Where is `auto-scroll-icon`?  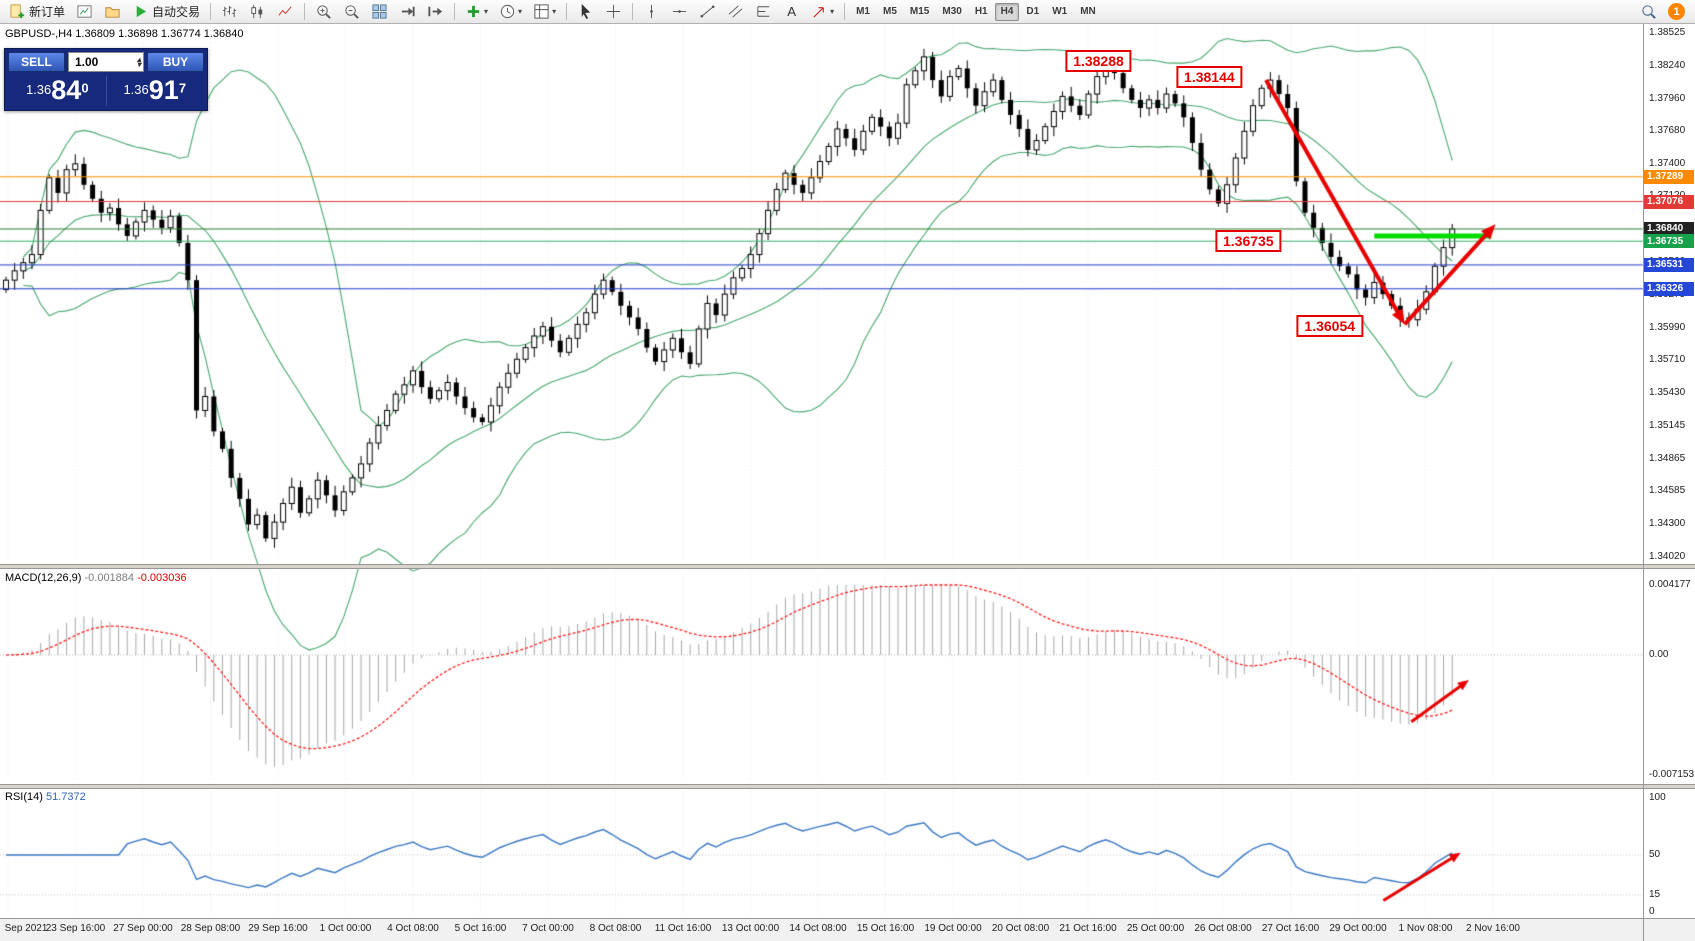
auto-scroll-icon is located at coordinates (408, 11).